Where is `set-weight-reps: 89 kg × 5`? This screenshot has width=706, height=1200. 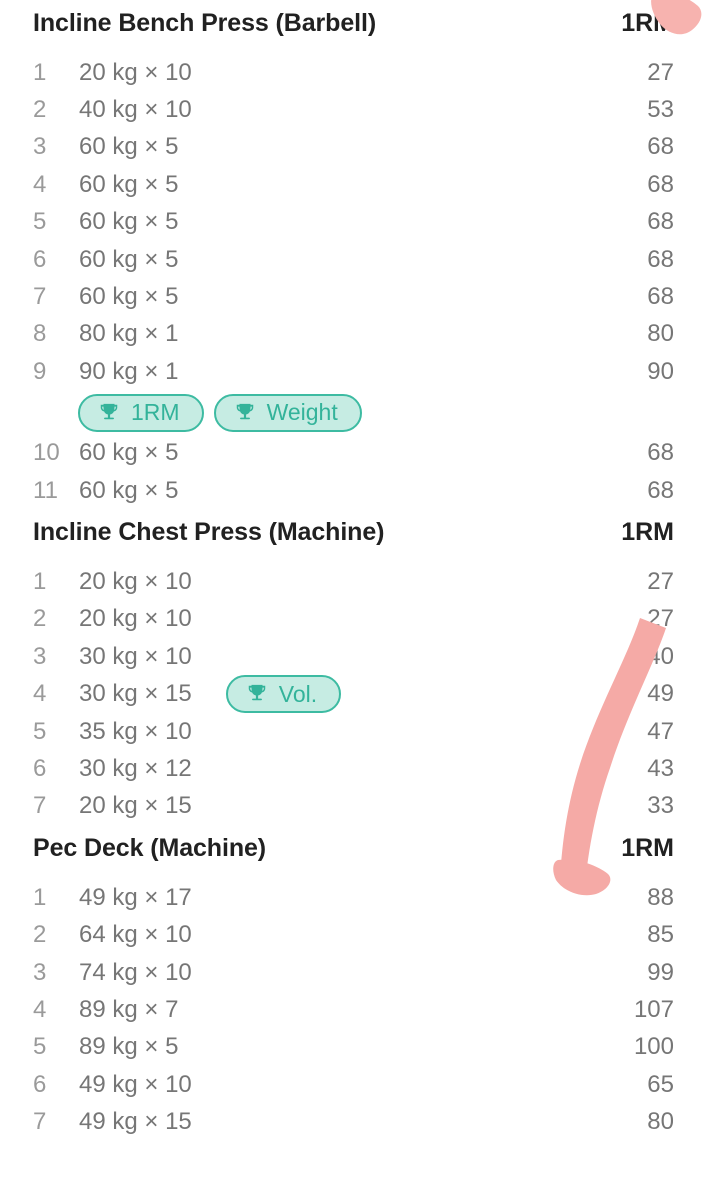
set-weight-reps: 89 kg × 5 is located at coordinates (129, 1047).